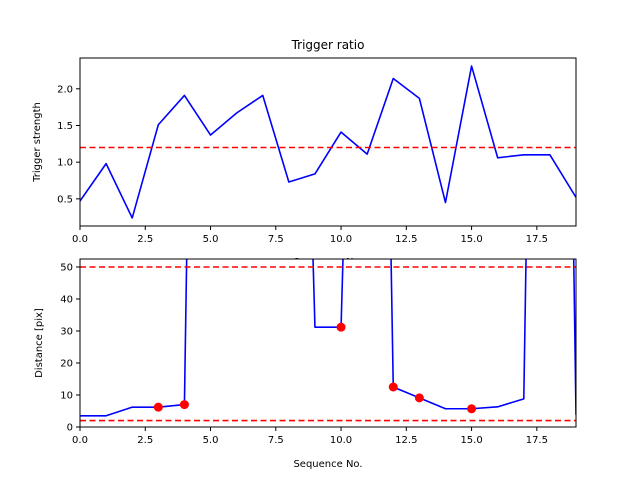 This screenshot has width=640, height=480. Describe the element at coordinates (65, 89) in the screenshot. I see `y-tick-label: 2.0` at that location.